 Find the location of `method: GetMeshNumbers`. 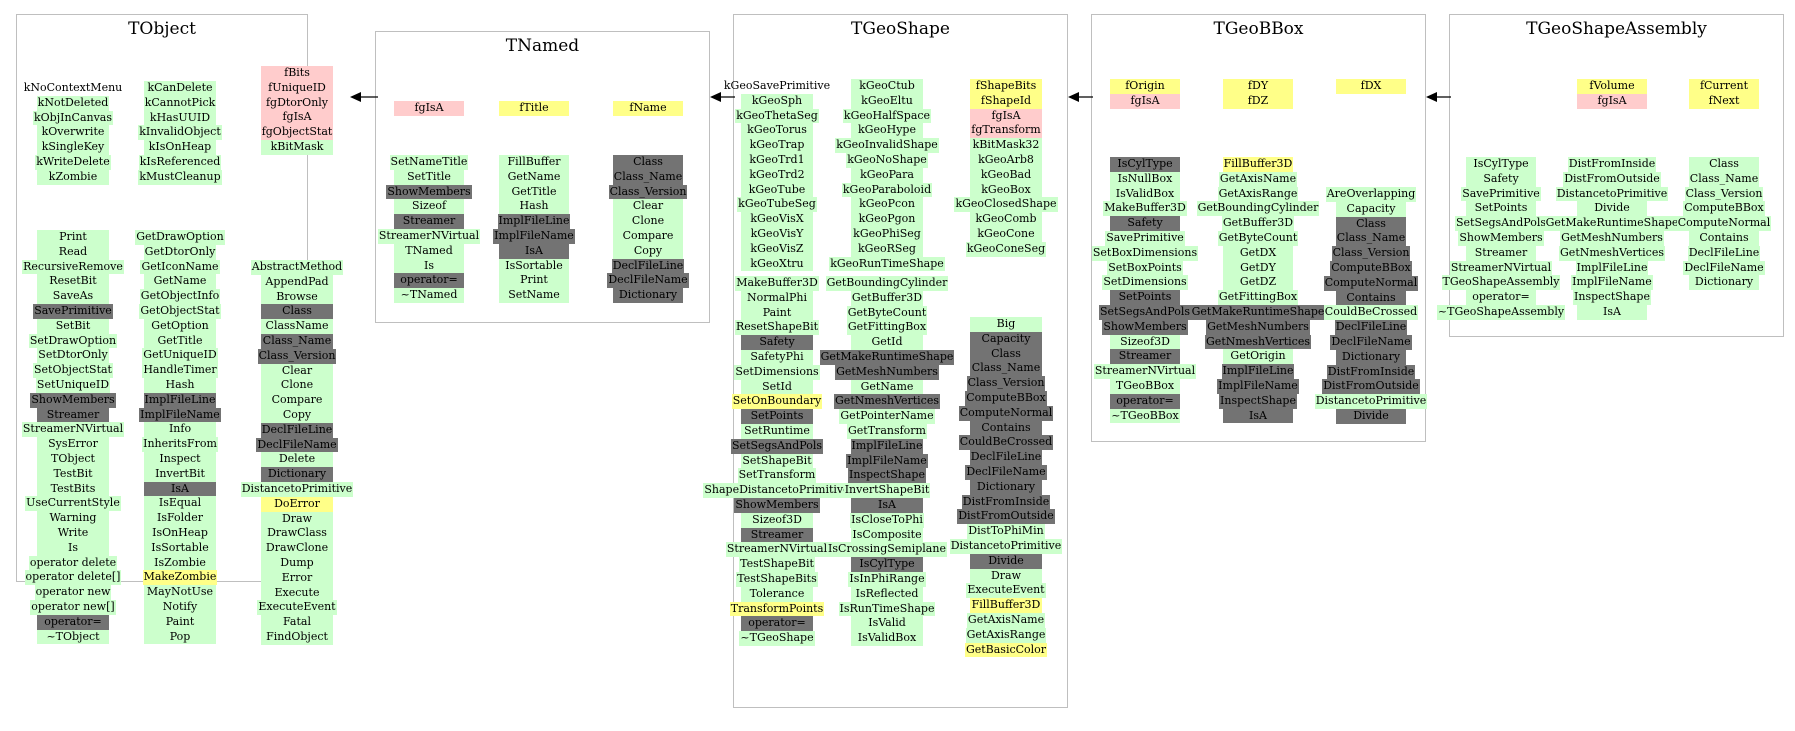

method: GetMeshNumbers is located at coordinates (887, 372).